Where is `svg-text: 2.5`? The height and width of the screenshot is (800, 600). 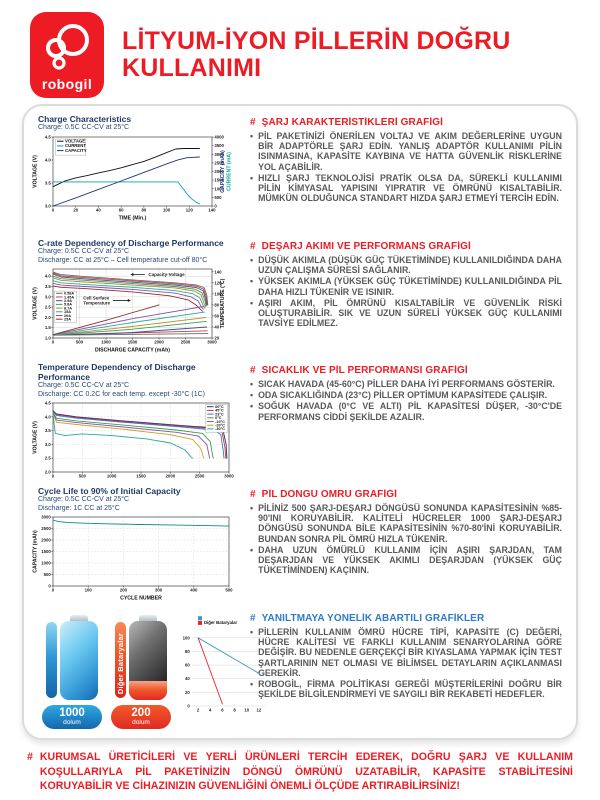
svg-text: 2.5 is located at coordinates (48, 307).